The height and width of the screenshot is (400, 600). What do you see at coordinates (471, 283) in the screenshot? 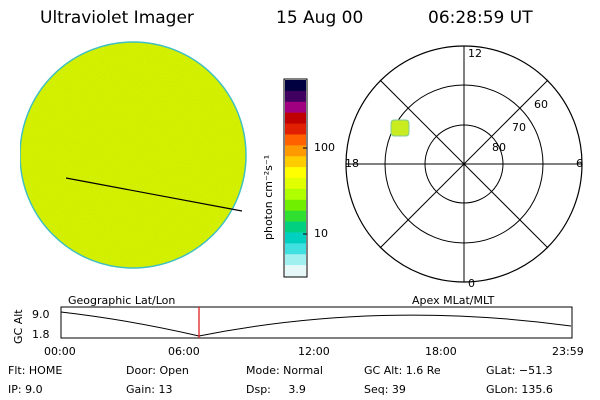
I see `mlt-label-0: 0` at bounding box center [471, 283].